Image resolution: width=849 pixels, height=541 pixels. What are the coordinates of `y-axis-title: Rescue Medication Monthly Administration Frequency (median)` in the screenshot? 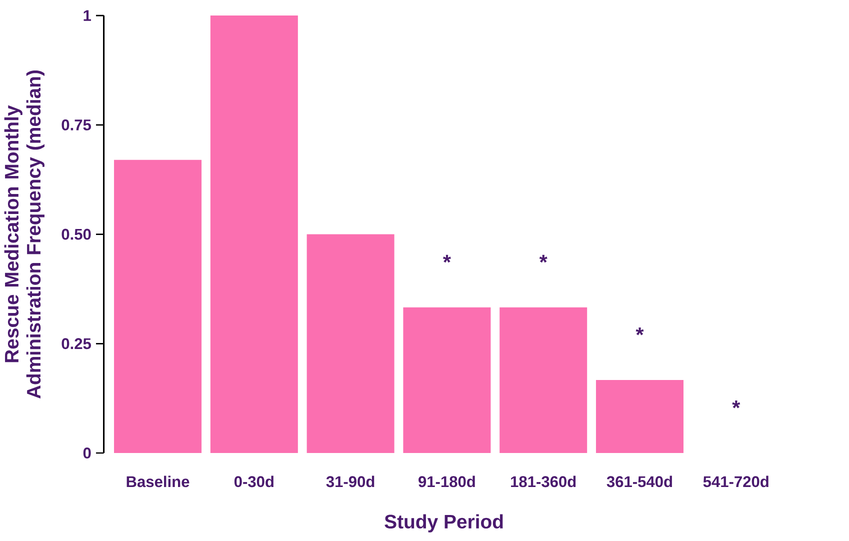 It's located at (24, 234).